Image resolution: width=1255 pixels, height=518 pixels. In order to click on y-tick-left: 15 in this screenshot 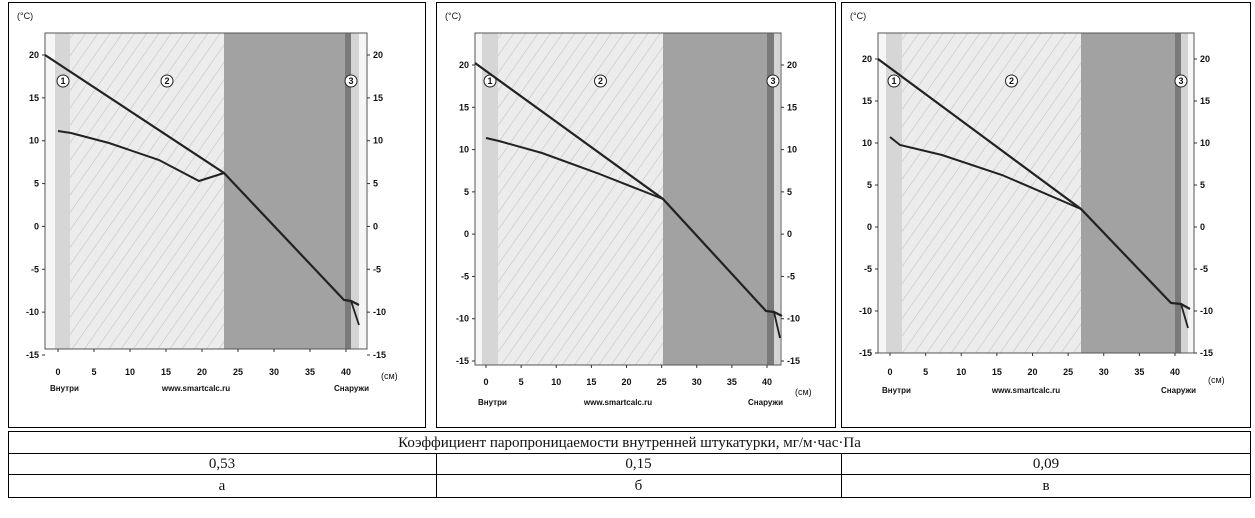, I will do `click(867, 101)`.